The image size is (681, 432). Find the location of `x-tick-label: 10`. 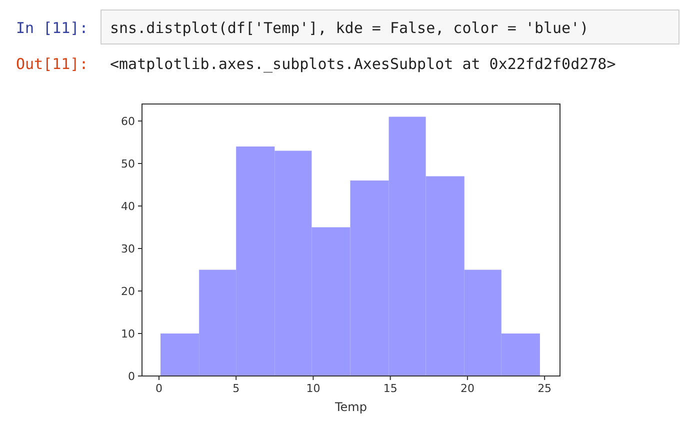

x-tick-label: 10 is located at coordinates (313, 388).